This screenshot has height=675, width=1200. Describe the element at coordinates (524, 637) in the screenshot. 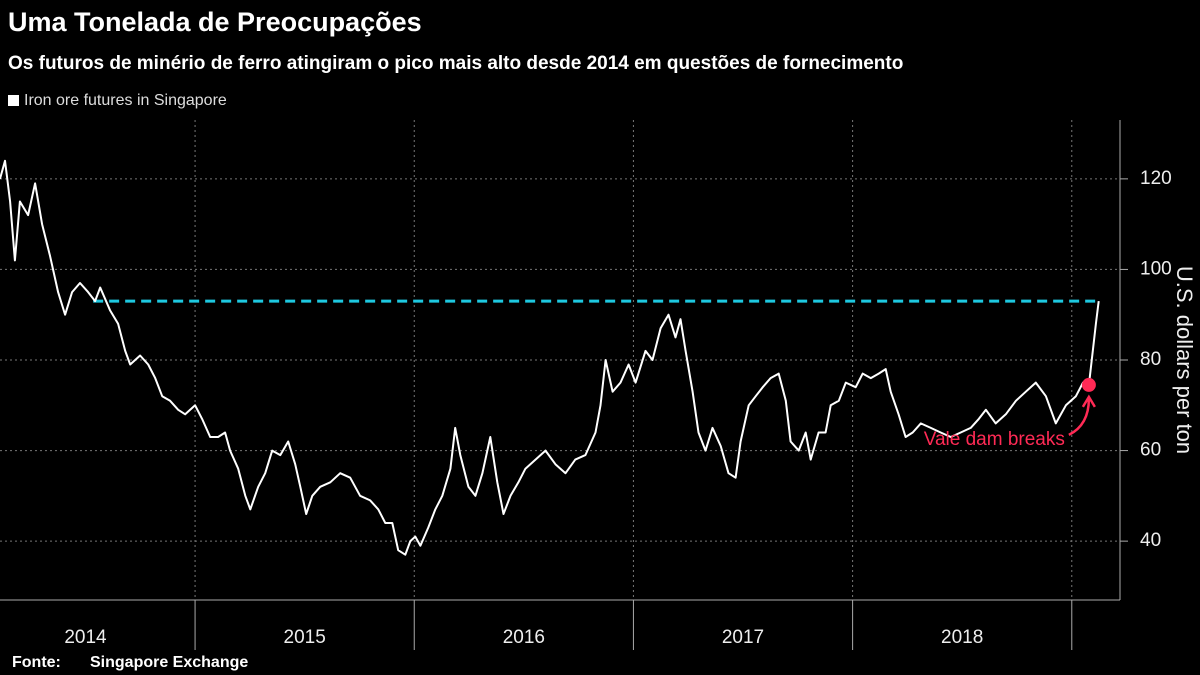

I see `x-tick-label: 2016` at that location.